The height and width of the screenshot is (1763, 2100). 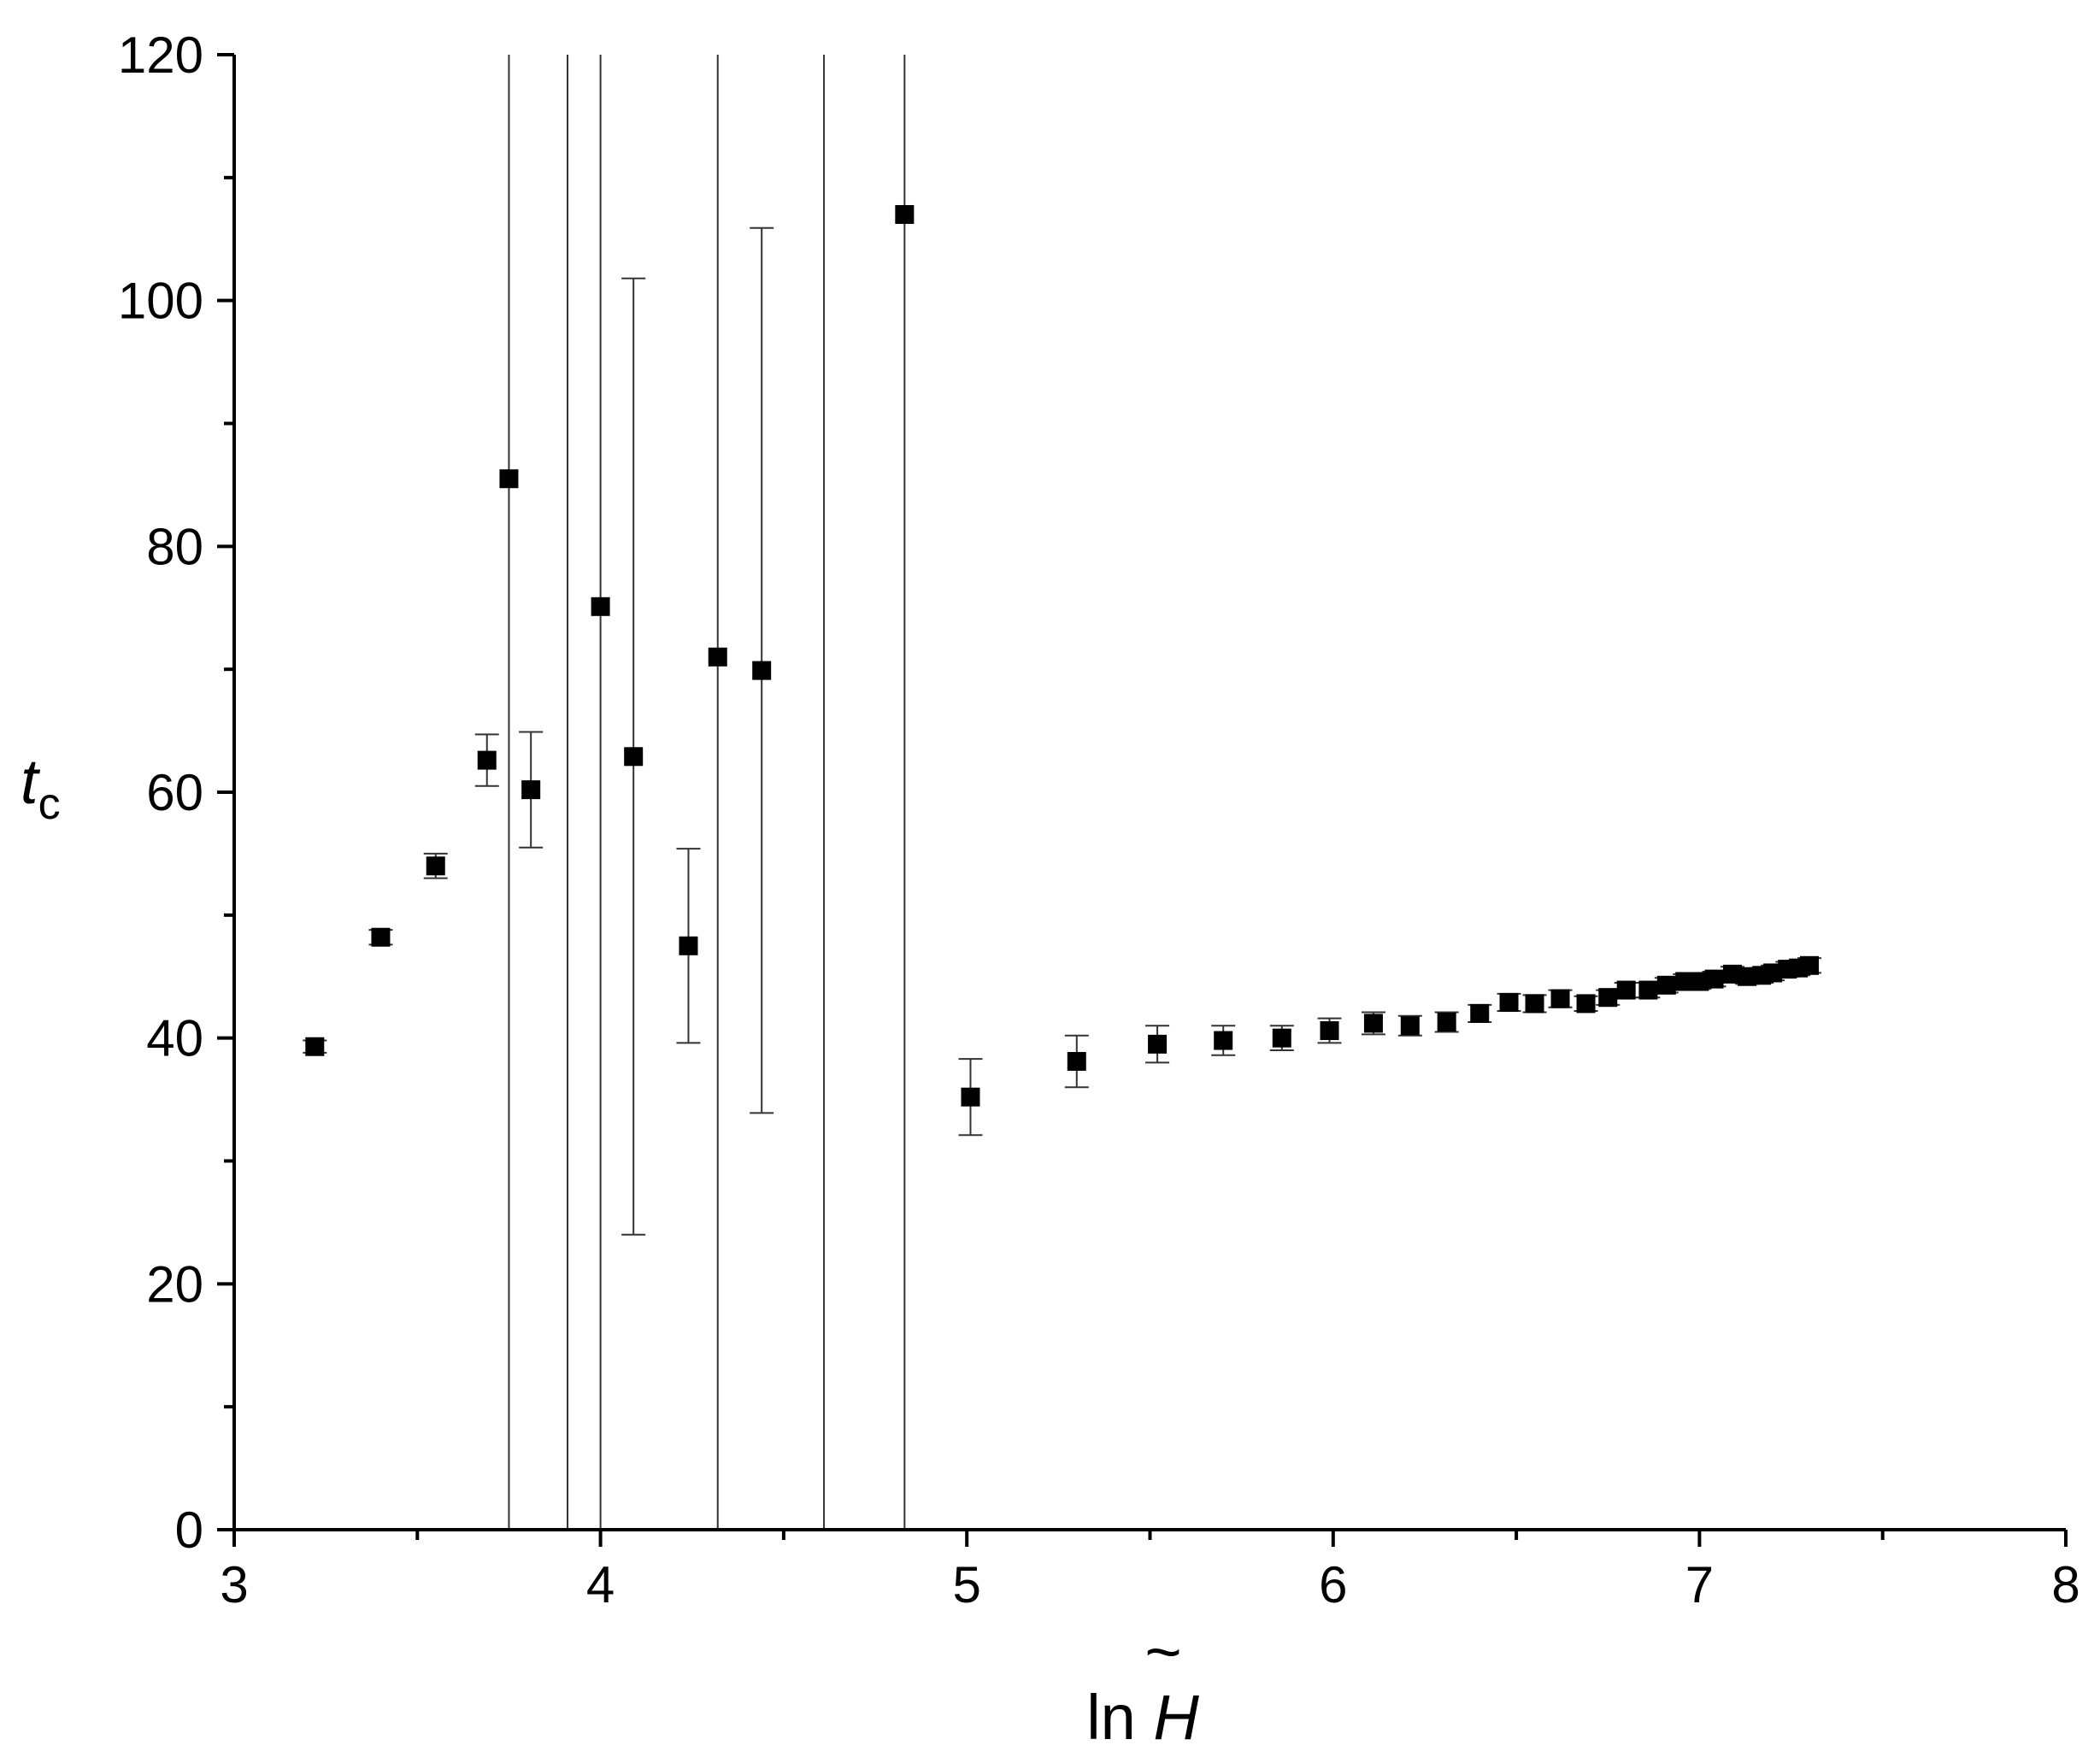 What do you see at coordinates (31, 781) in the screenshot?
I see `y-axis-title-main: t` at bounding box center [31, 781].